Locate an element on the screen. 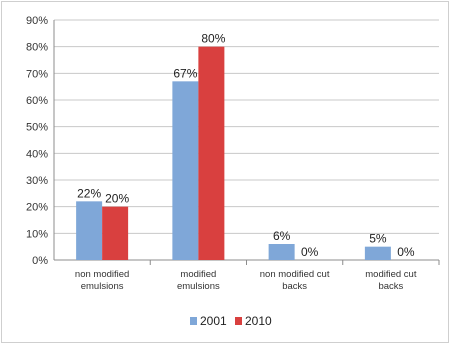 The image size is (452, 346). y-tick-label: 80% is located at coordinates (37, 48).